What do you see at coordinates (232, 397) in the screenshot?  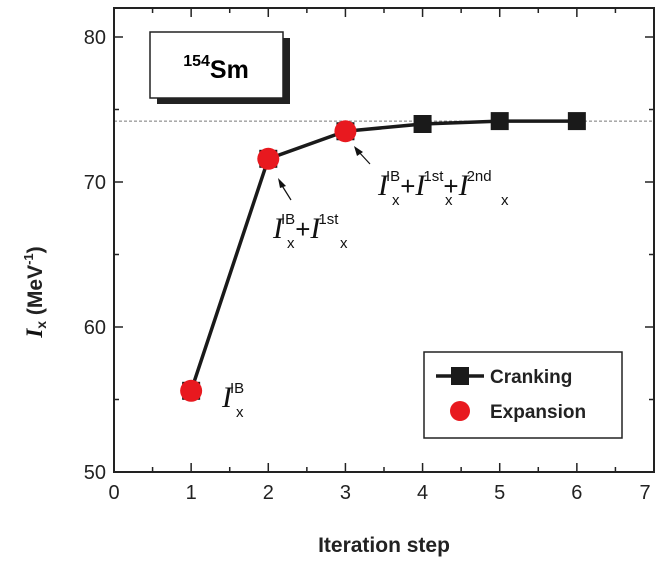 I see `svg-text: IIB` at bounding box center [232, 397].